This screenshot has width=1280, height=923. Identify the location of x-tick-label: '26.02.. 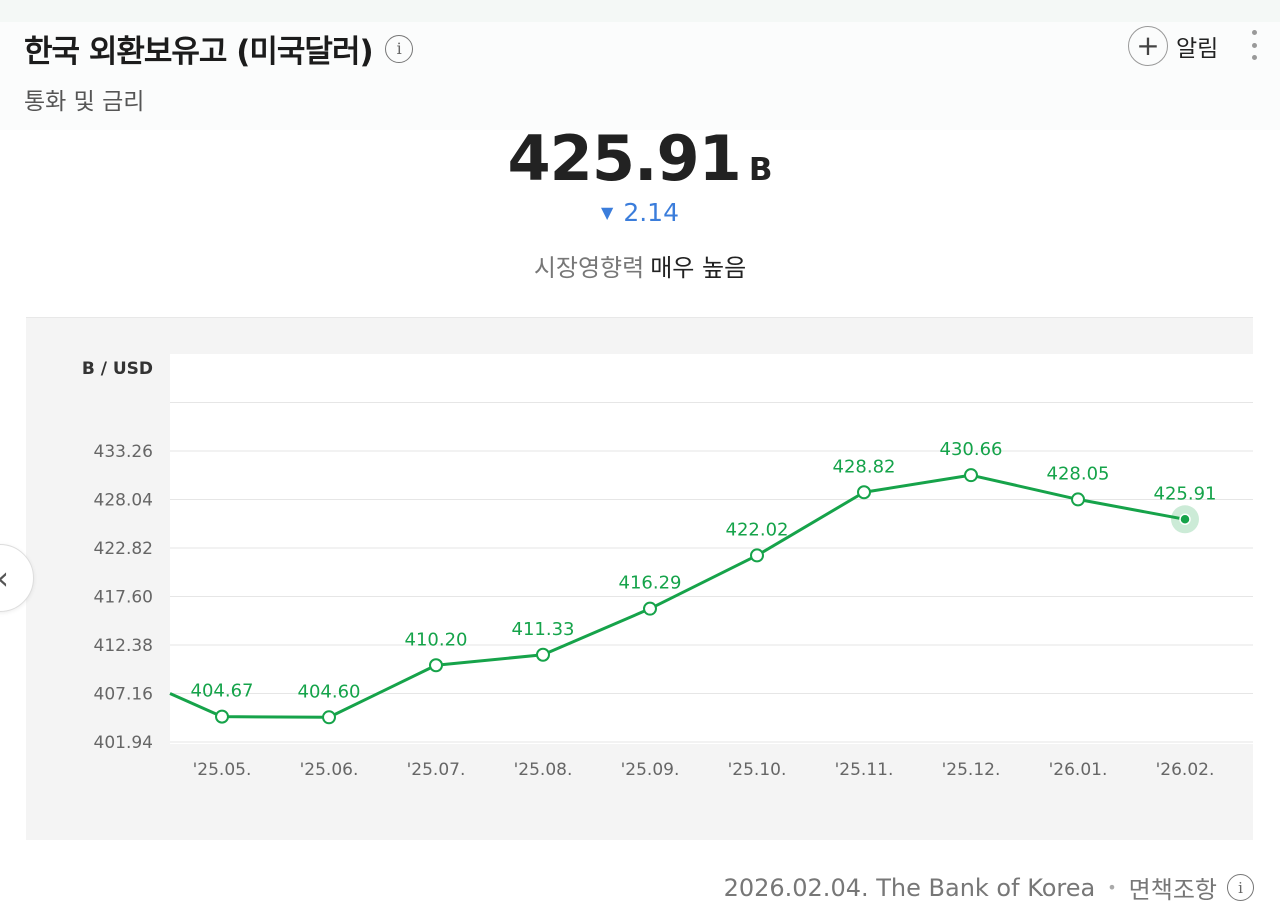
(1185, 770).